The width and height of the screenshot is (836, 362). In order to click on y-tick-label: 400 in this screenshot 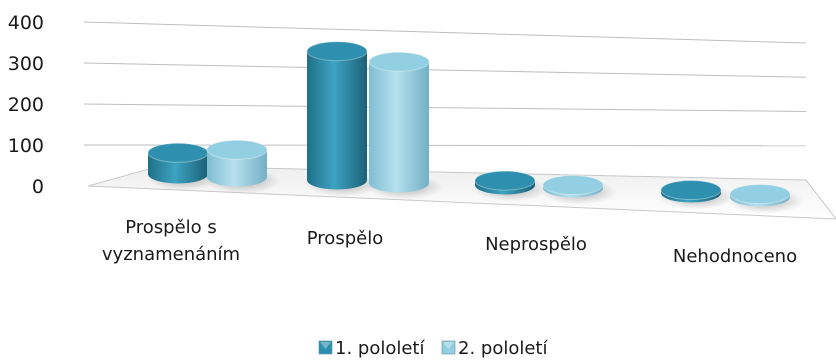, I will do `click(26, 23)`.